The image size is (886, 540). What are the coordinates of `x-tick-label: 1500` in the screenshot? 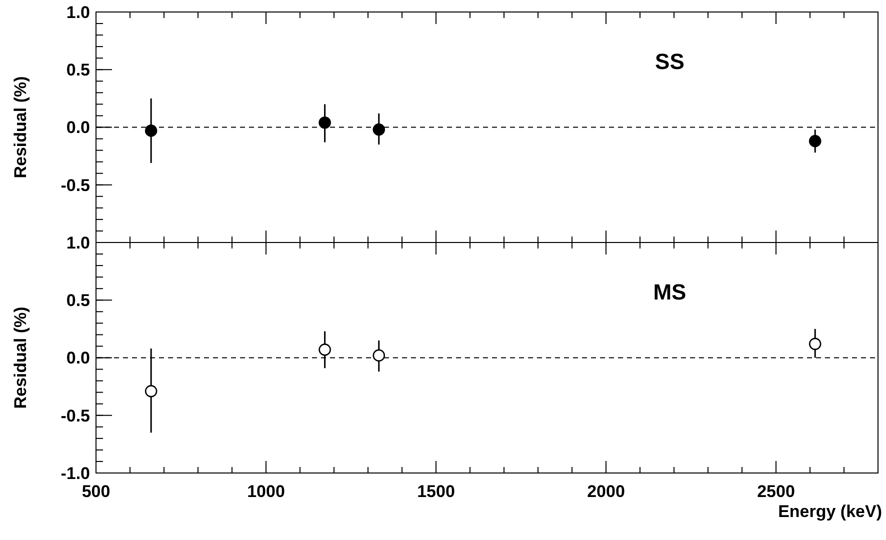 It's located at (436, 491).